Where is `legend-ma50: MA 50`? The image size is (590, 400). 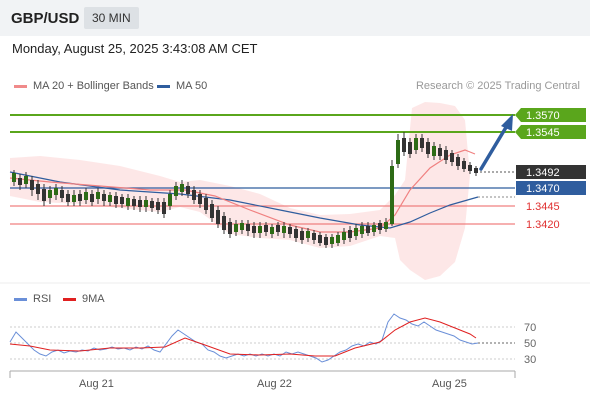
legend-ma50: MA 50 is located at coordinates (182, 86).